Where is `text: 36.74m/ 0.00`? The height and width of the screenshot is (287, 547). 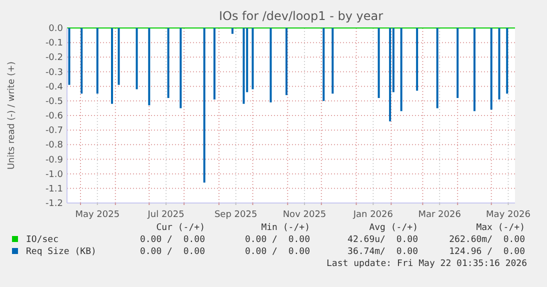
text: 36.74m/ 0.00 is located at coordinates (383, 252).